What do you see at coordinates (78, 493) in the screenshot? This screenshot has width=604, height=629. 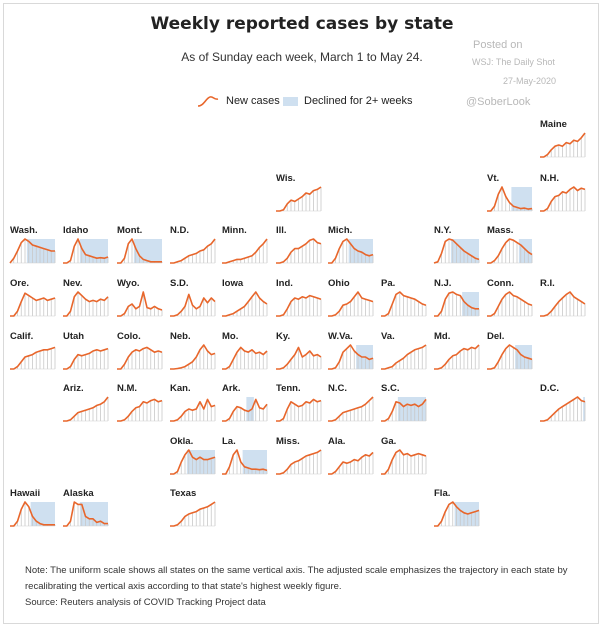 I see `state-label-alaska: Alaska` at bounding box center [78, 493].